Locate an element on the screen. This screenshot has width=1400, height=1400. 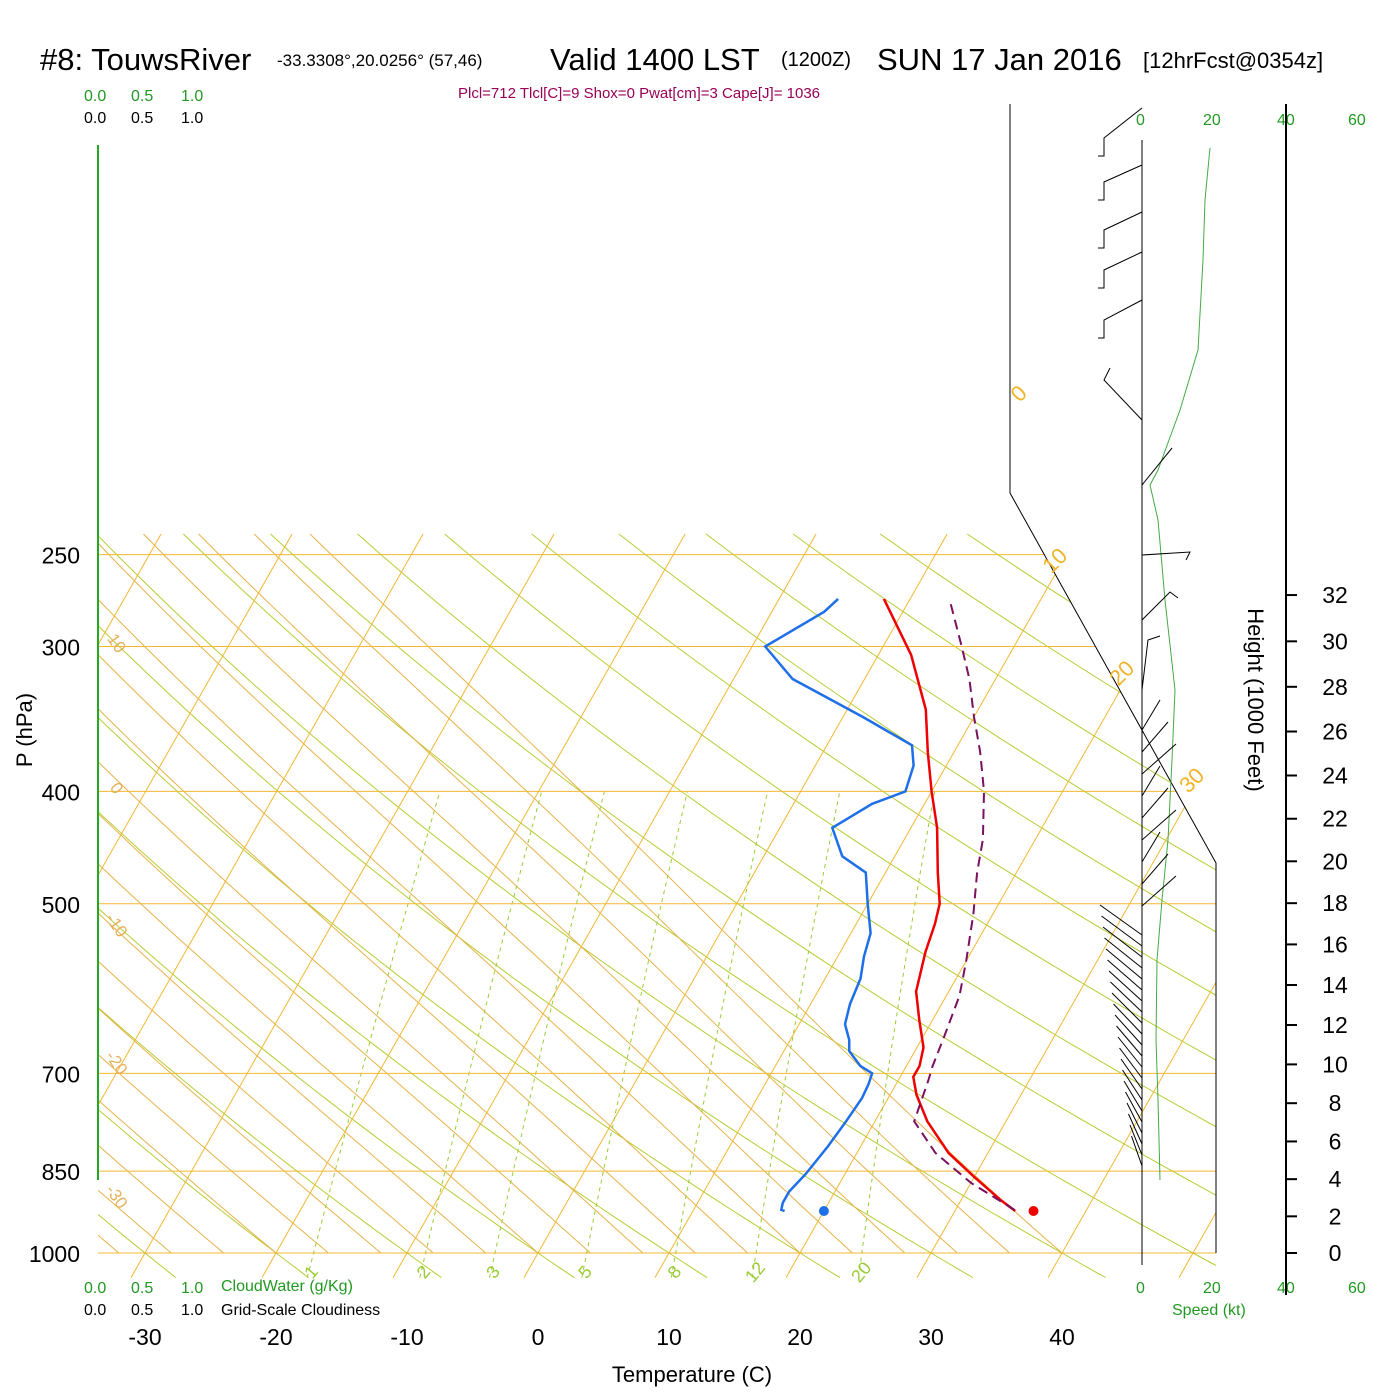
temperature-label: 40 is located at coordinates (1062, 1337).